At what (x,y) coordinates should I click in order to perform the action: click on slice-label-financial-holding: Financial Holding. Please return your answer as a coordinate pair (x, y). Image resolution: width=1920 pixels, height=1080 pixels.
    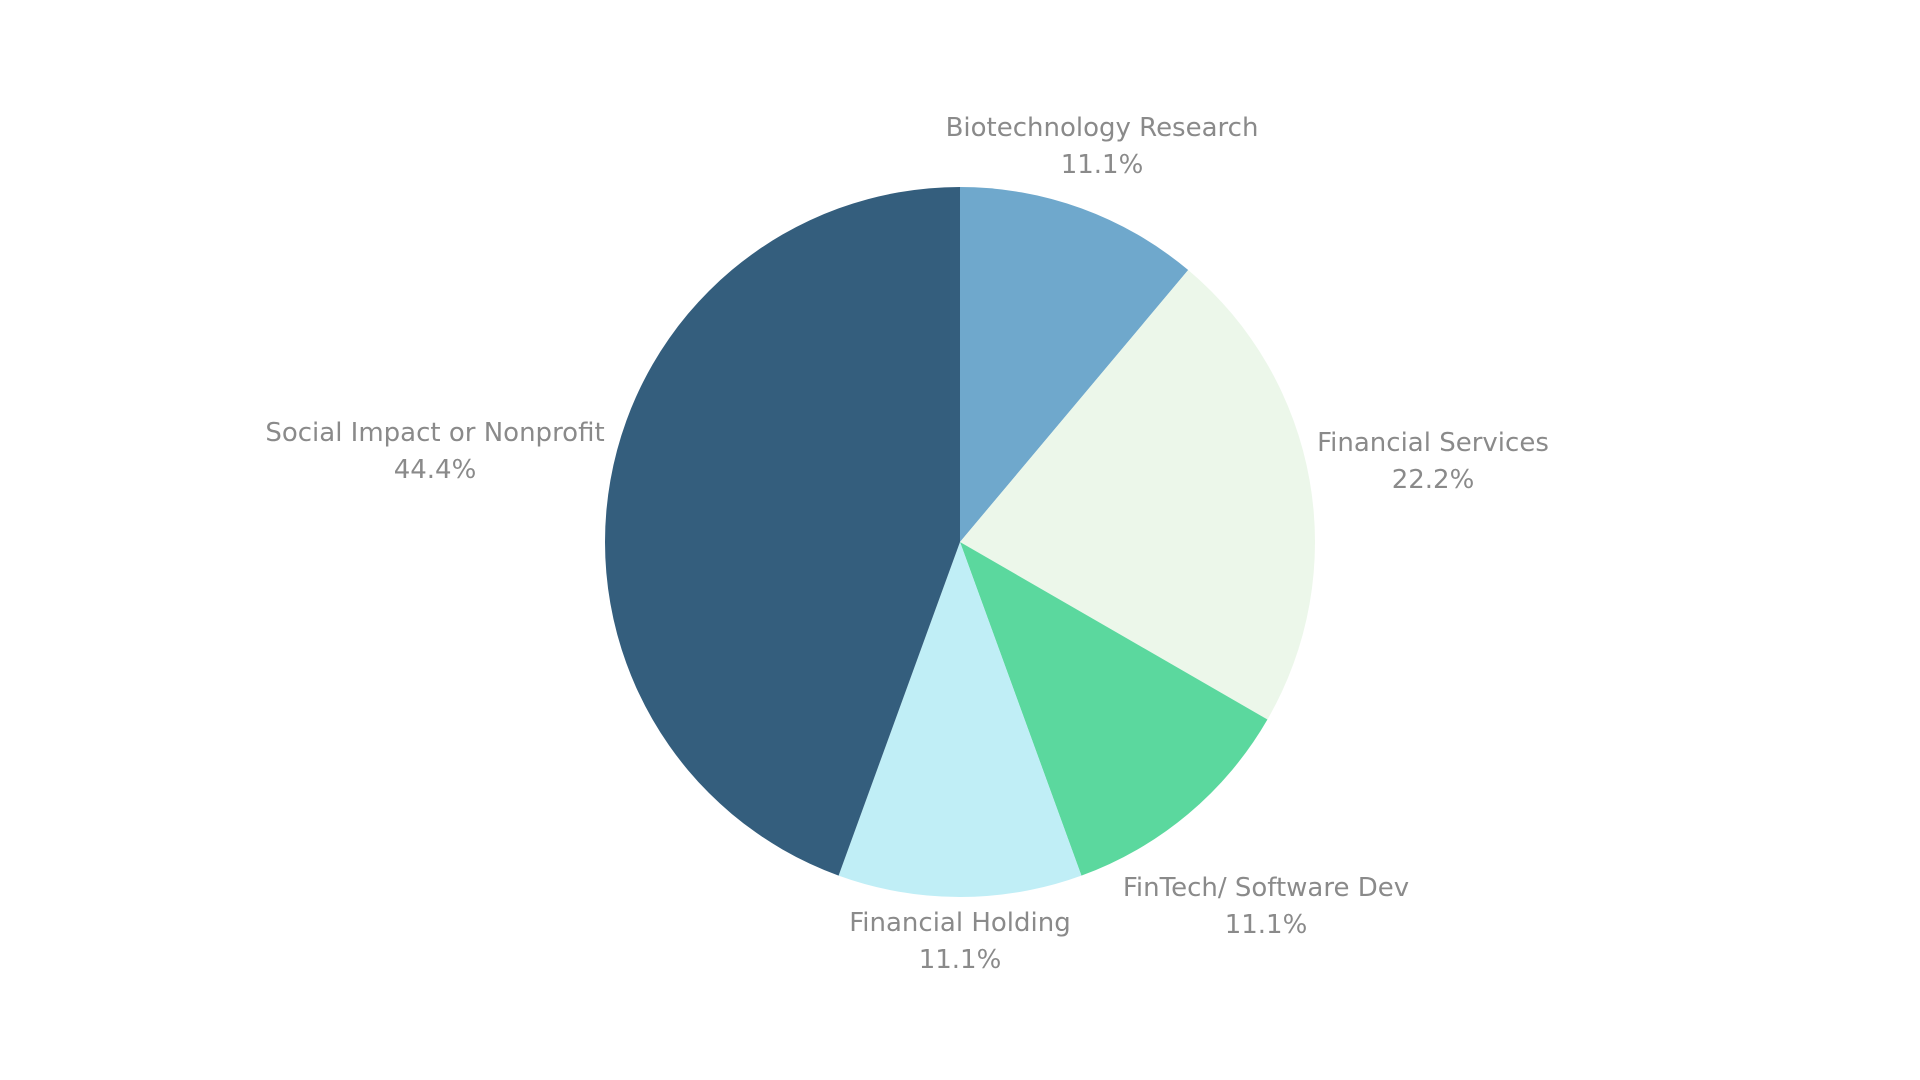
    Looking at the image, I should click on (960, 923).